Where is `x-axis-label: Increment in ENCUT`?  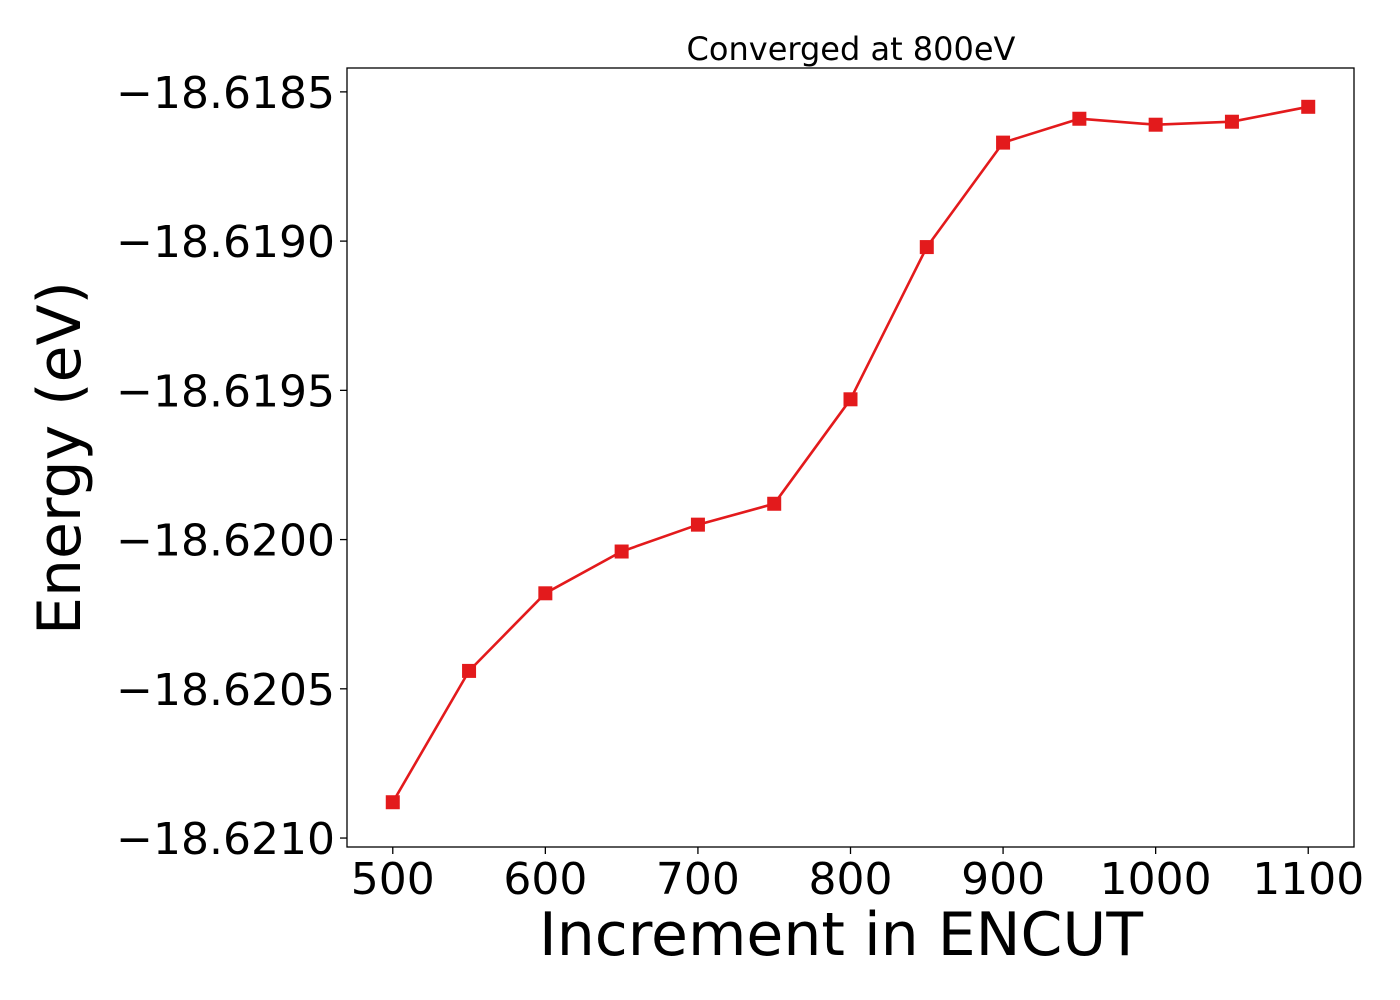
x-axis-label: Increment in ENCUT is located at coordinates (841, 935).